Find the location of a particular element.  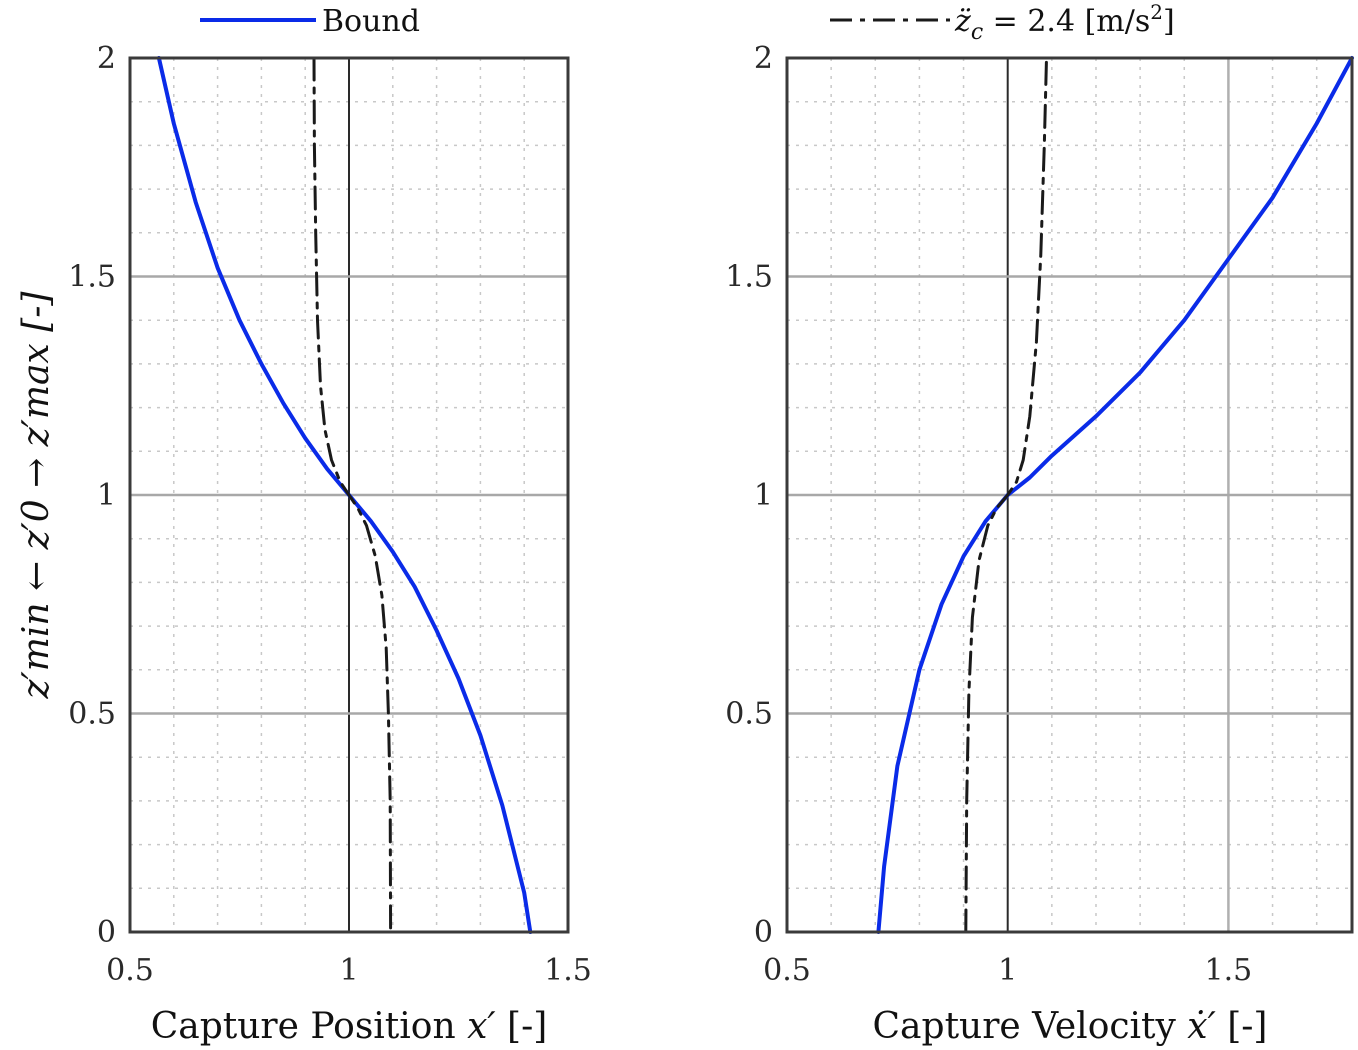

x-axis-title-variable: x′ is located at coordinates (481, 1026).